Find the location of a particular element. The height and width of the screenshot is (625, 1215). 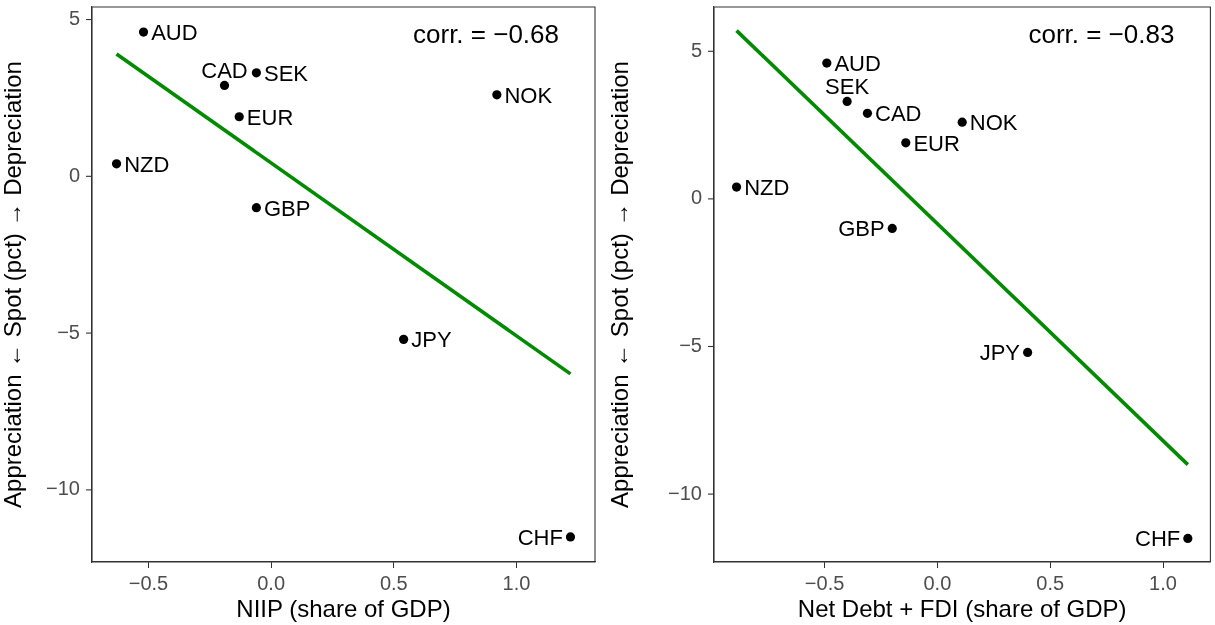

x-axis-title: Net Debt + FDI (share of GDP) is located at coordinates (962, 609).